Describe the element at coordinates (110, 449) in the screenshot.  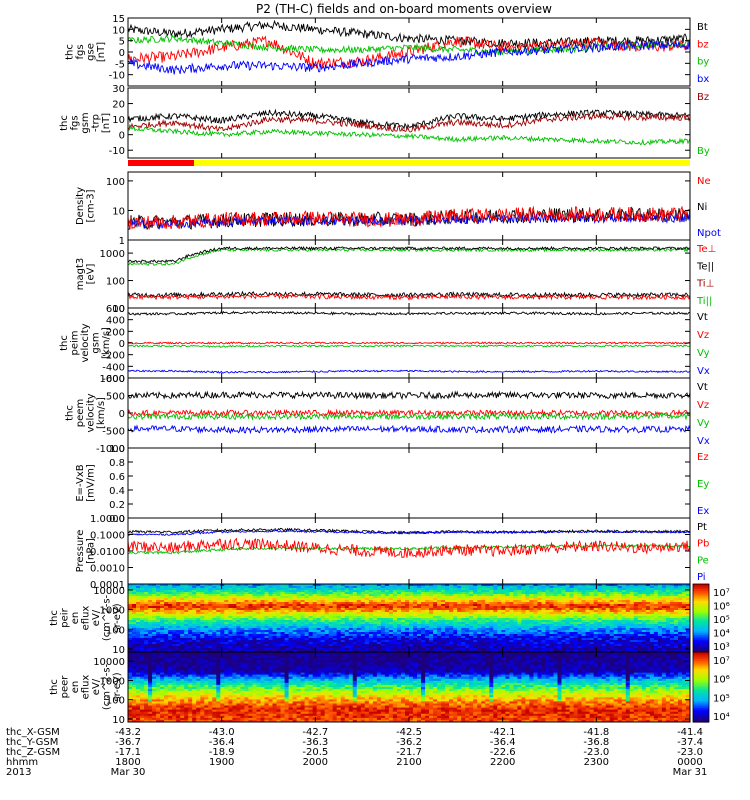
I see `y-tick-label: -1000` at that location.